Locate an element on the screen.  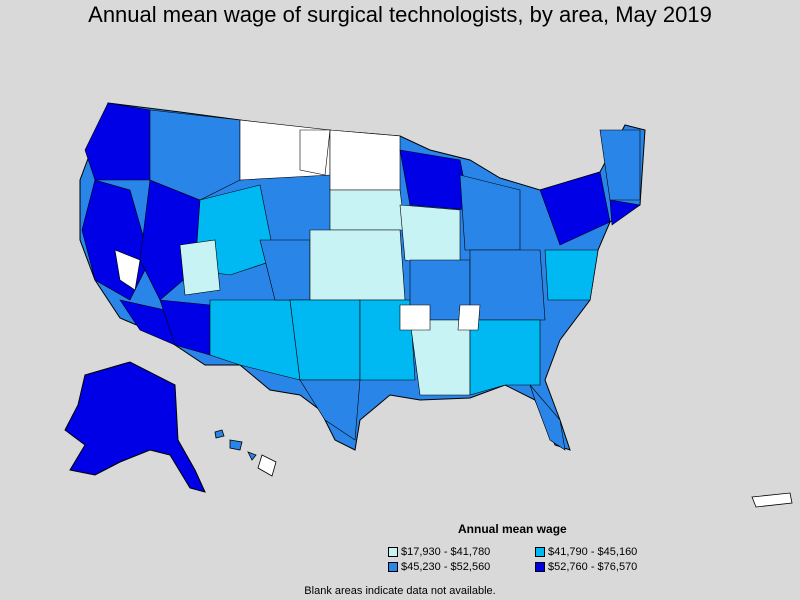
legend-item: $41,790 - $45,160 is located at coordinates (586, 552).